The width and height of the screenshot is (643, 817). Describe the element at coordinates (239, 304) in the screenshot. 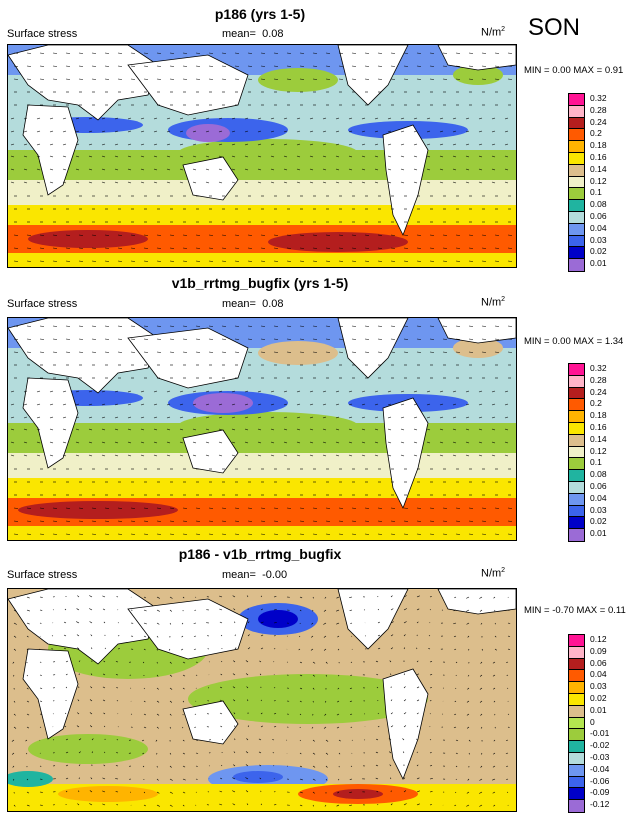

I see `panel-2-mean-label: mean=` at that location.